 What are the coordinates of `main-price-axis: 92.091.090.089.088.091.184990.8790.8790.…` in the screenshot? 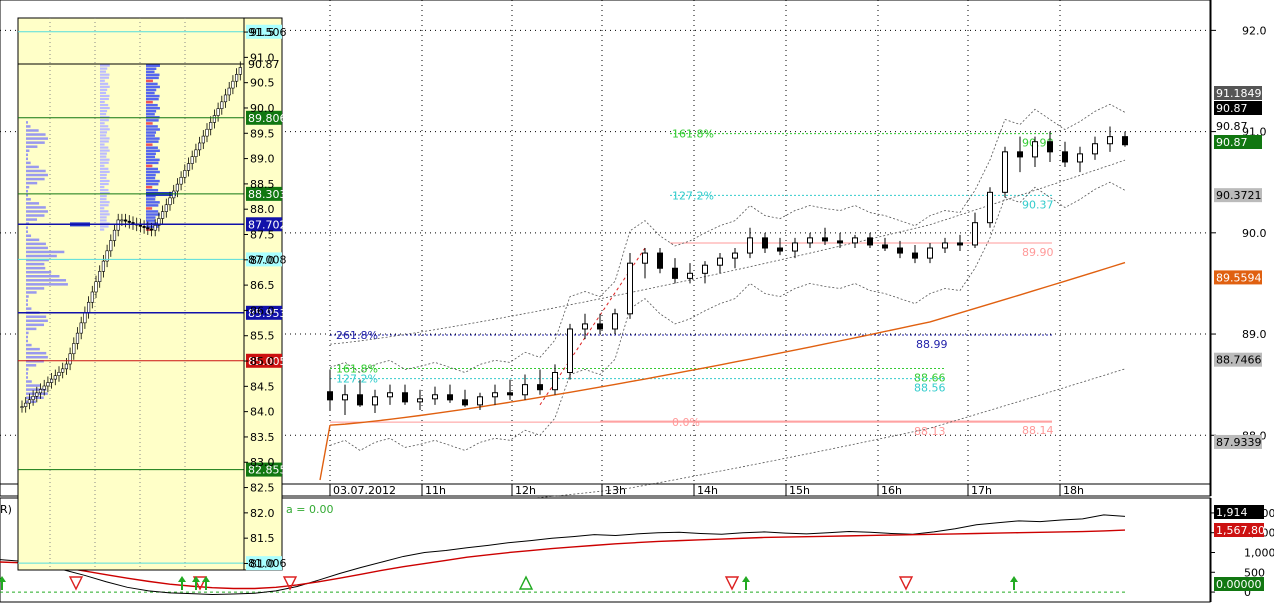 It's located at (1238, 248).